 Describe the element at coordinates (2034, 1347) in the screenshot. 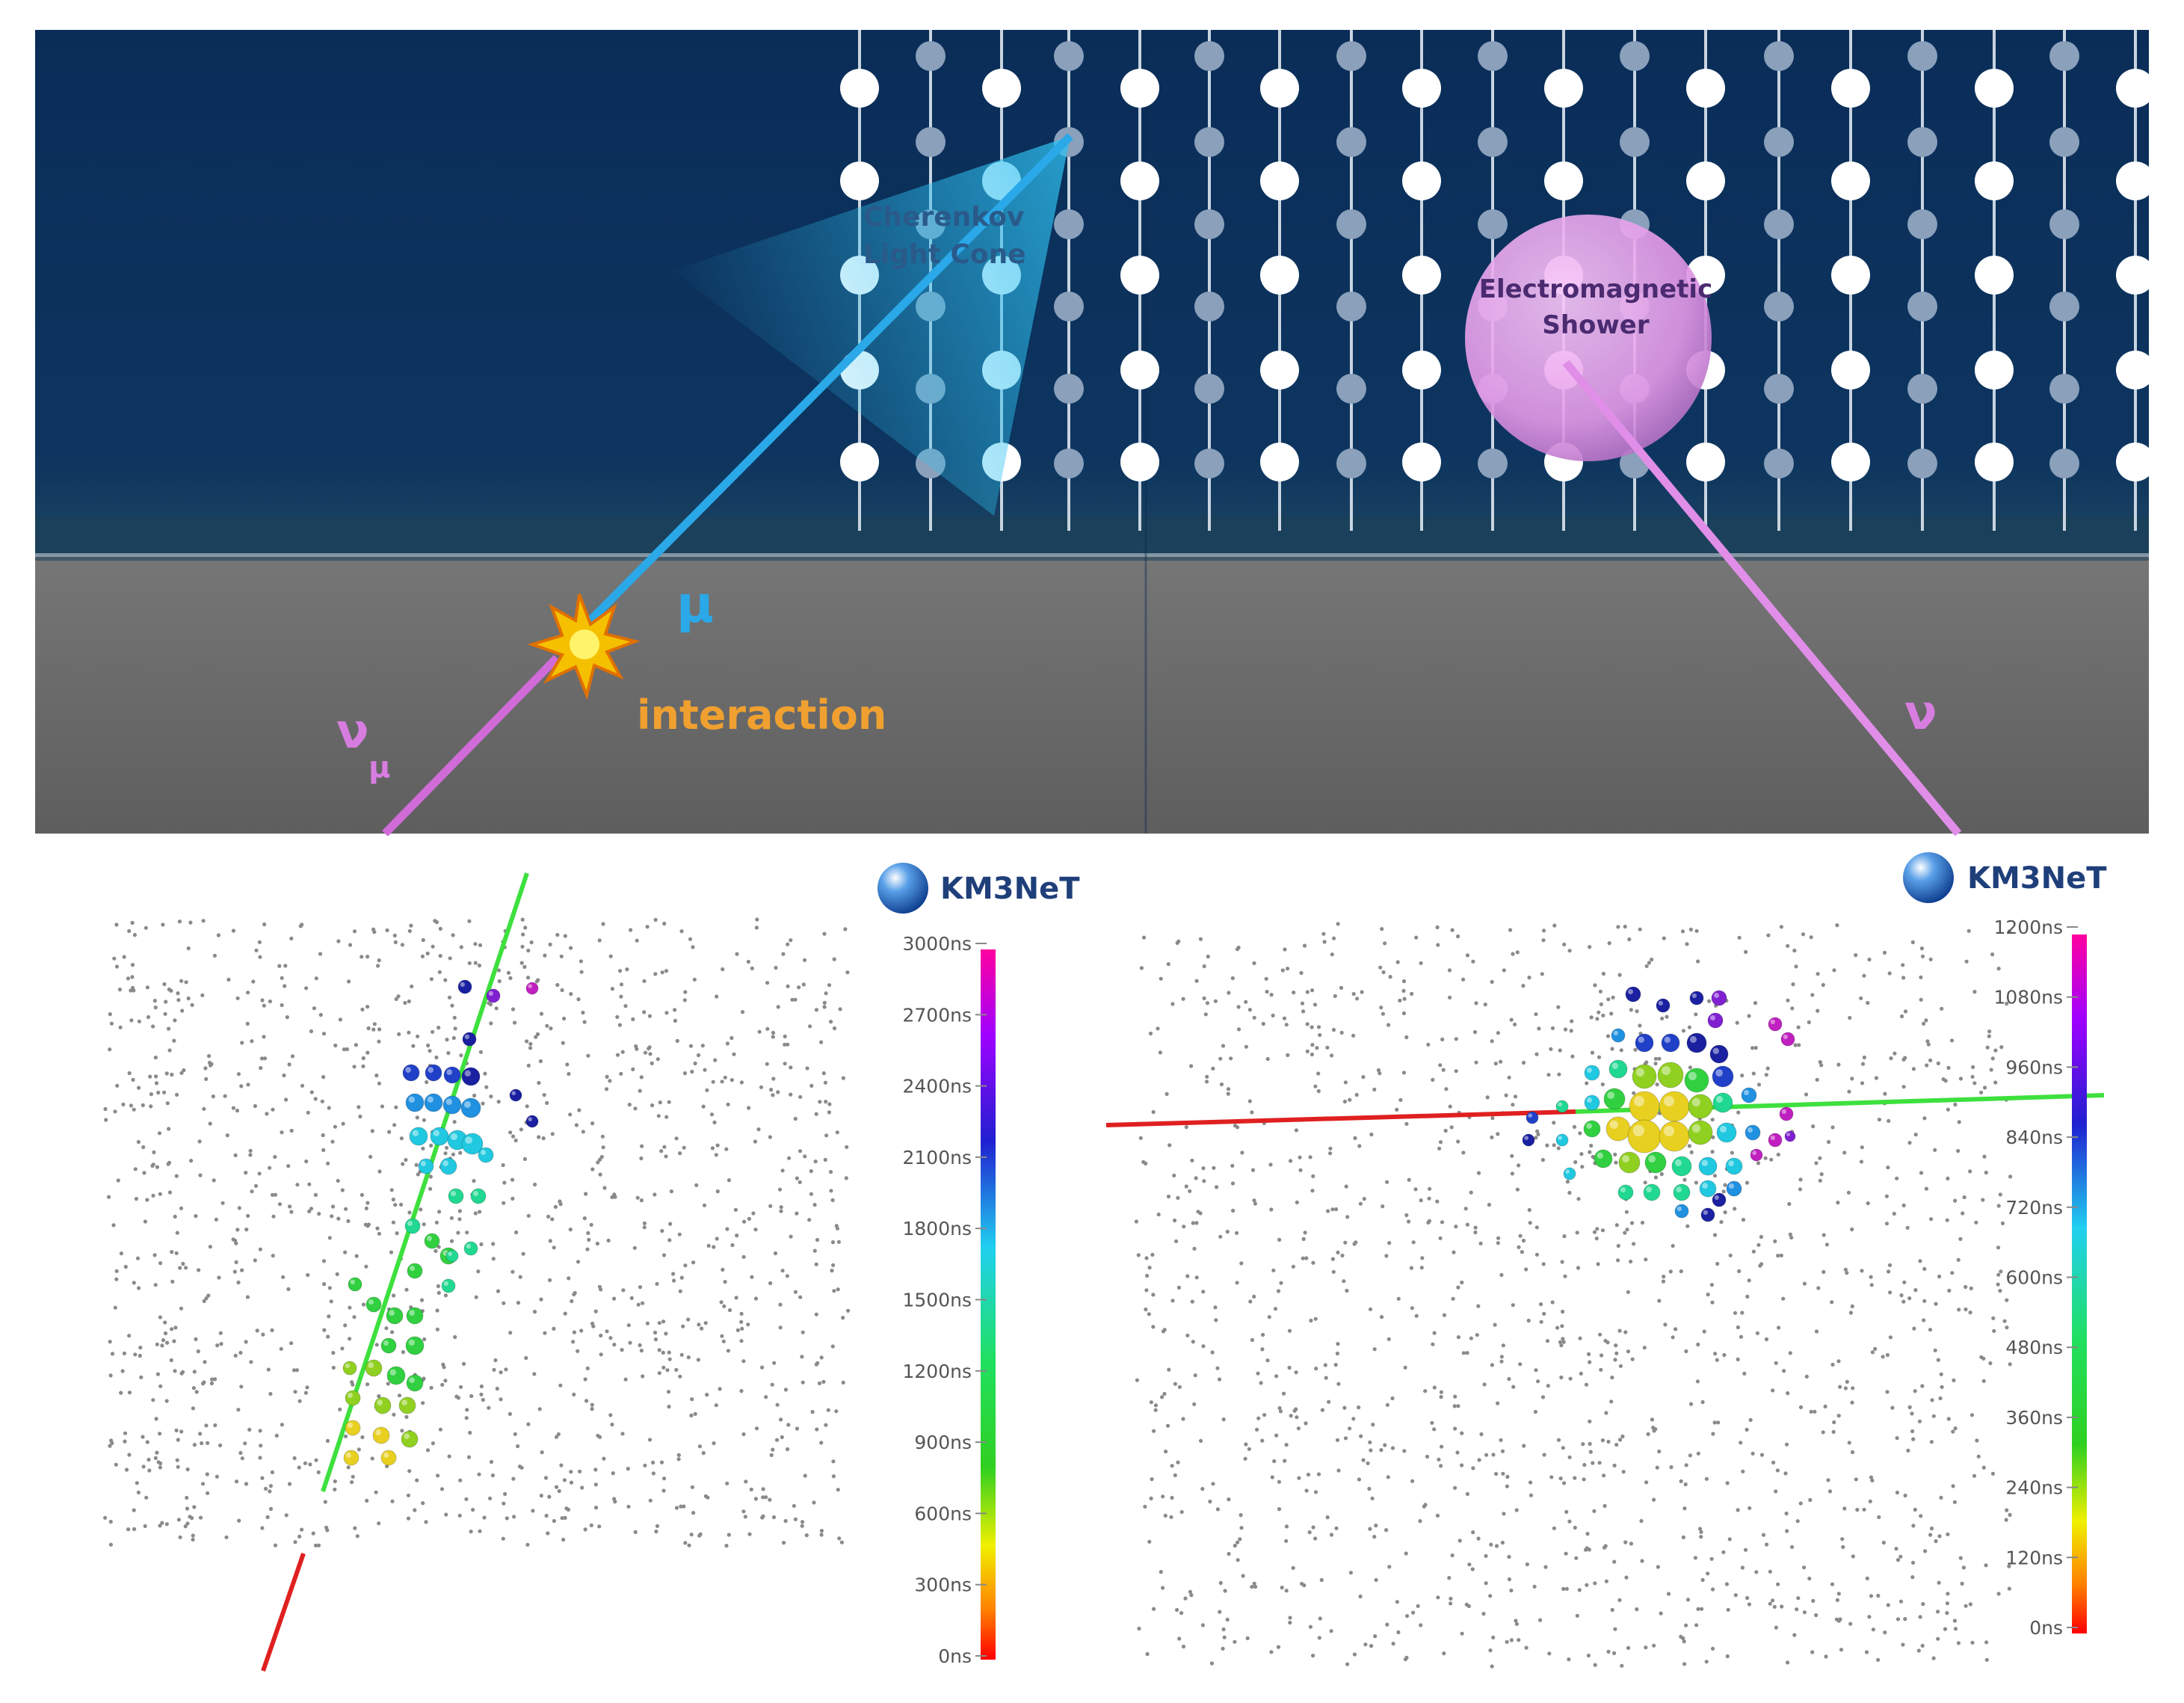

I see `colorbar-tick-label: 480ns` at that location.